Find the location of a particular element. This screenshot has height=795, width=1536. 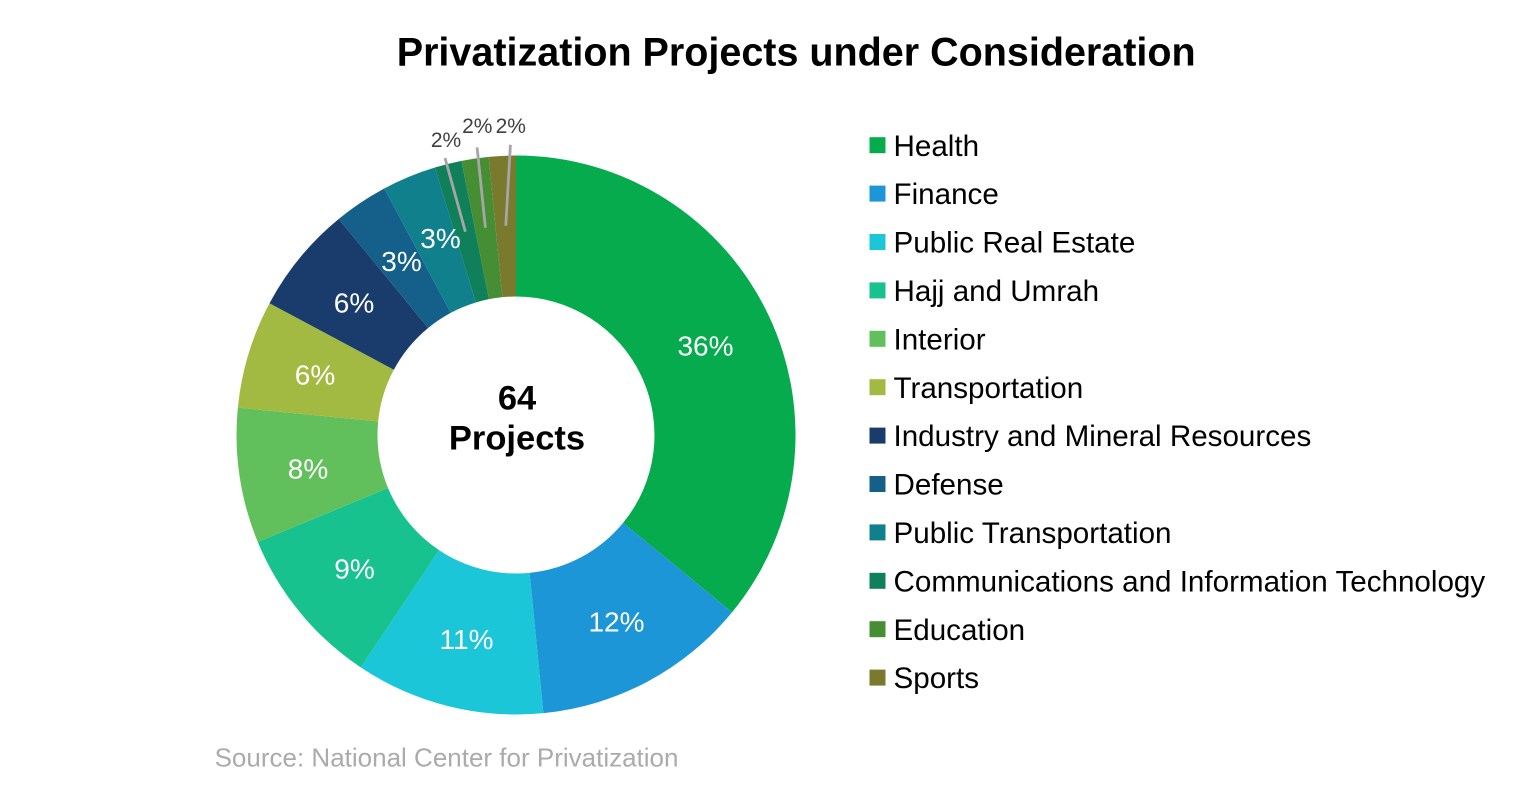

svg-text: Health is located at coordinates (937, 146).